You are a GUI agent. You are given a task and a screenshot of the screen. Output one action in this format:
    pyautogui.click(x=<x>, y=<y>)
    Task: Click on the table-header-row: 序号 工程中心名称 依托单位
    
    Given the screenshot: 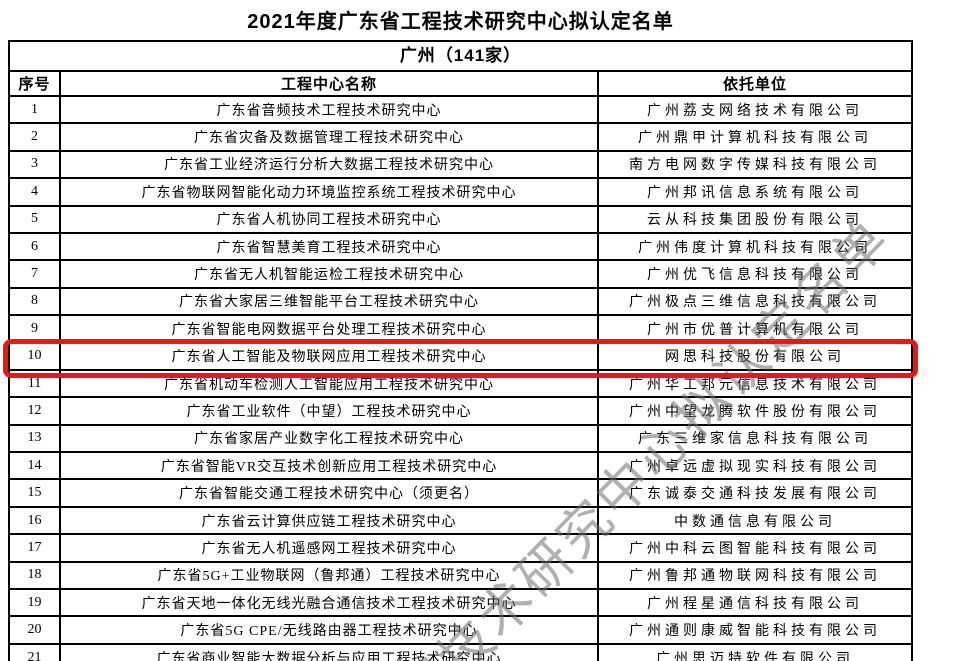 What is the action you would take?
    pyautogui.click(x=460, y=84)
    